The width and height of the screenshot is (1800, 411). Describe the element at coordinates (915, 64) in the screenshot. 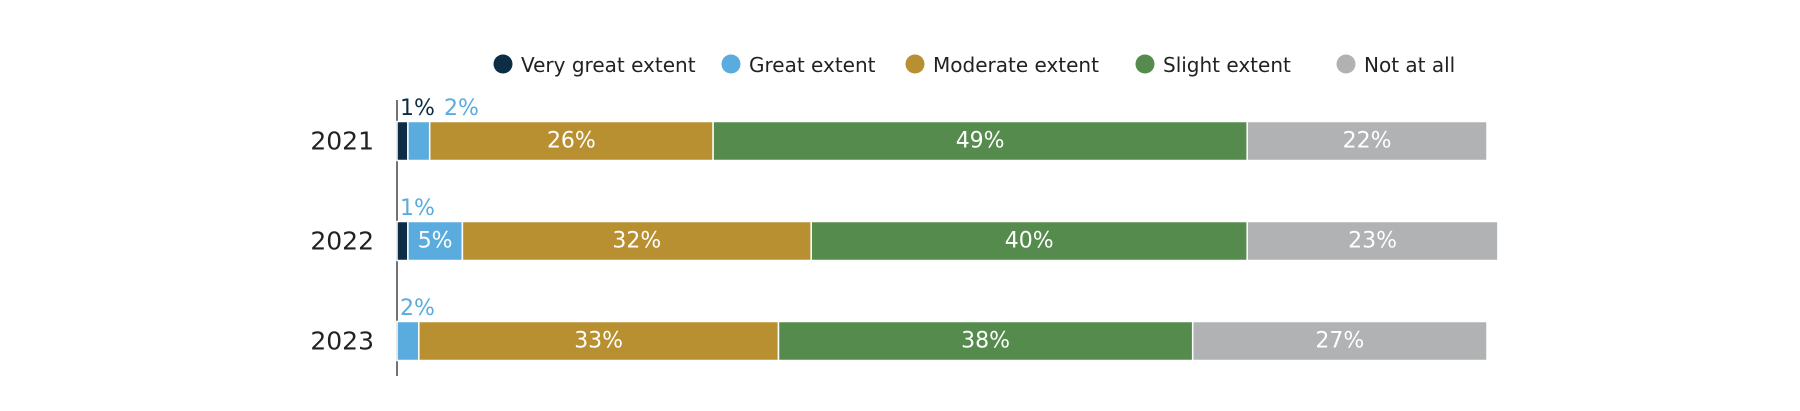

I see `legend-marker-moderate-extent` at that location.